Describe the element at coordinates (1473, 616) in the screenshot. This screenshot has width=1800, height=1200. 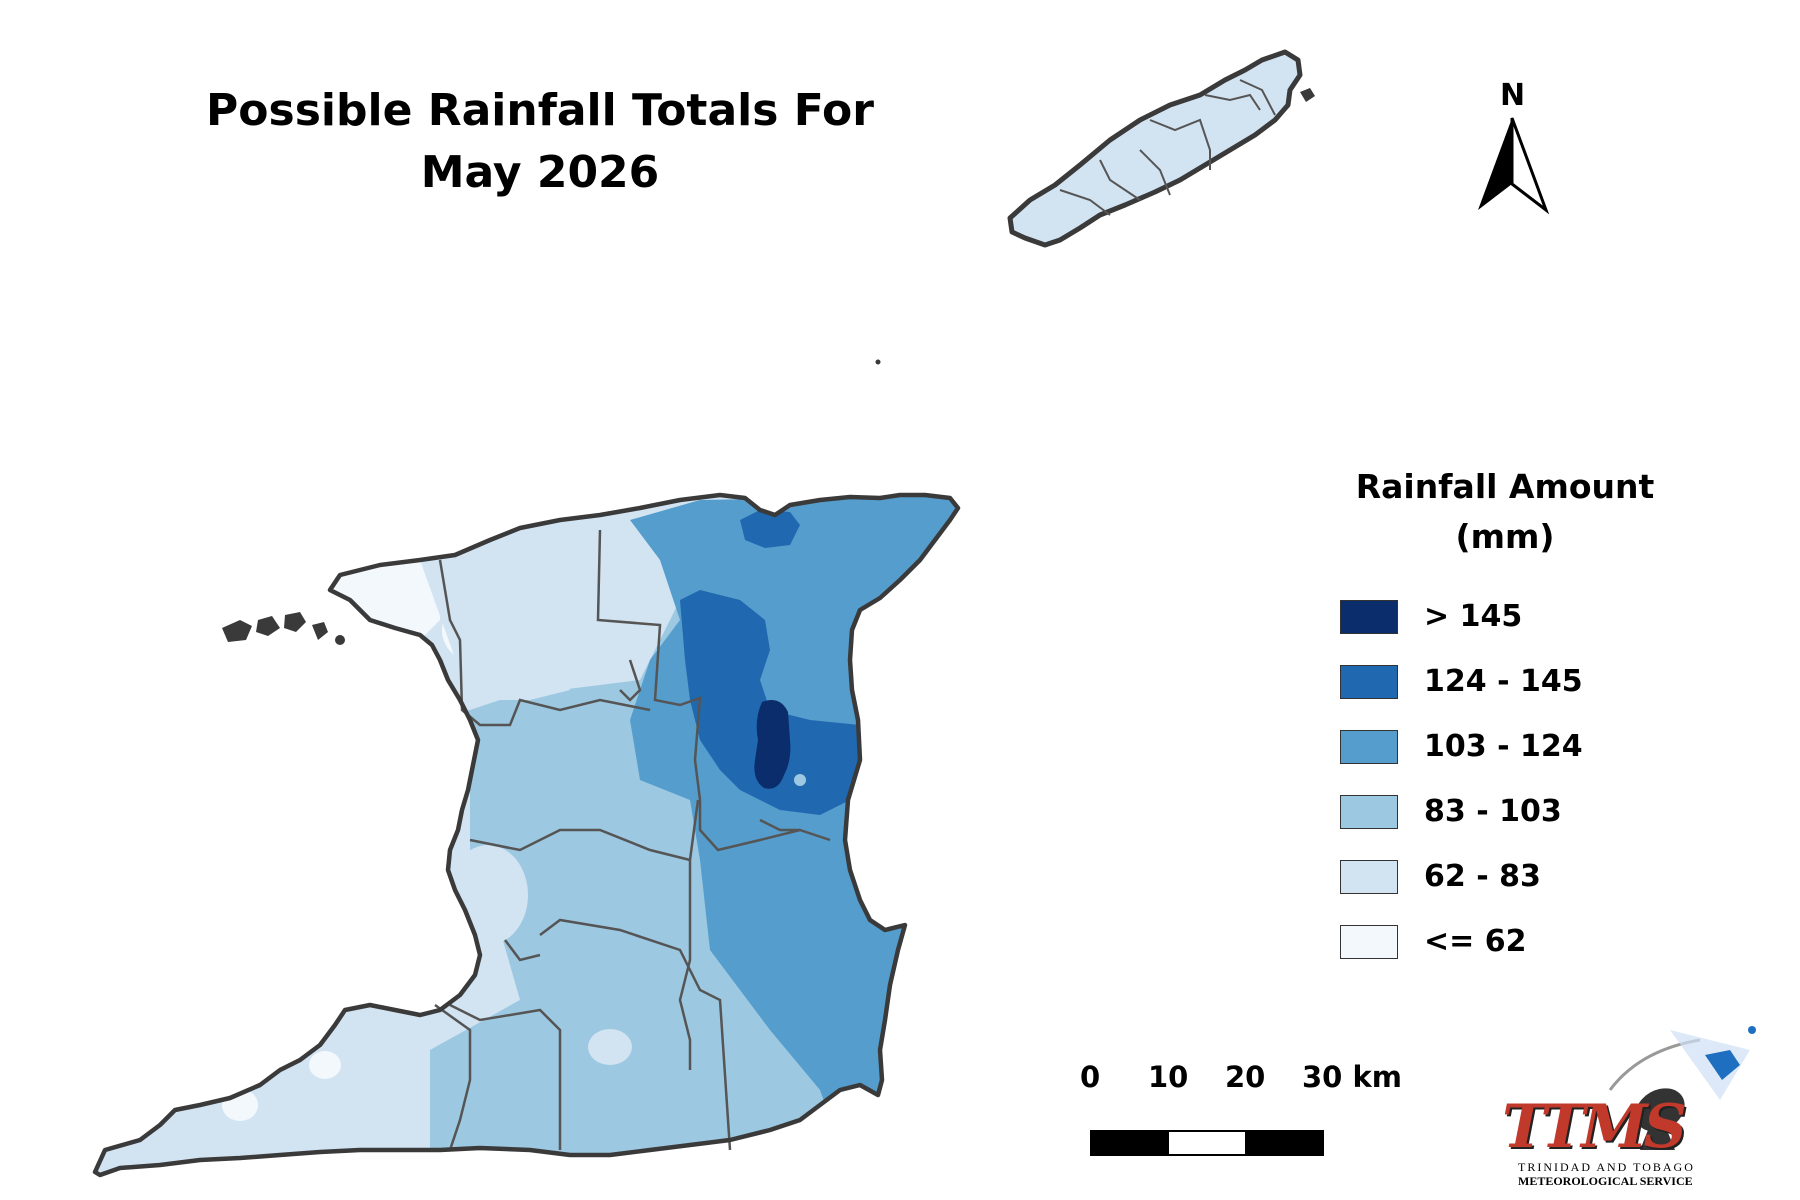
I see `legend-label: > 145` at that location.